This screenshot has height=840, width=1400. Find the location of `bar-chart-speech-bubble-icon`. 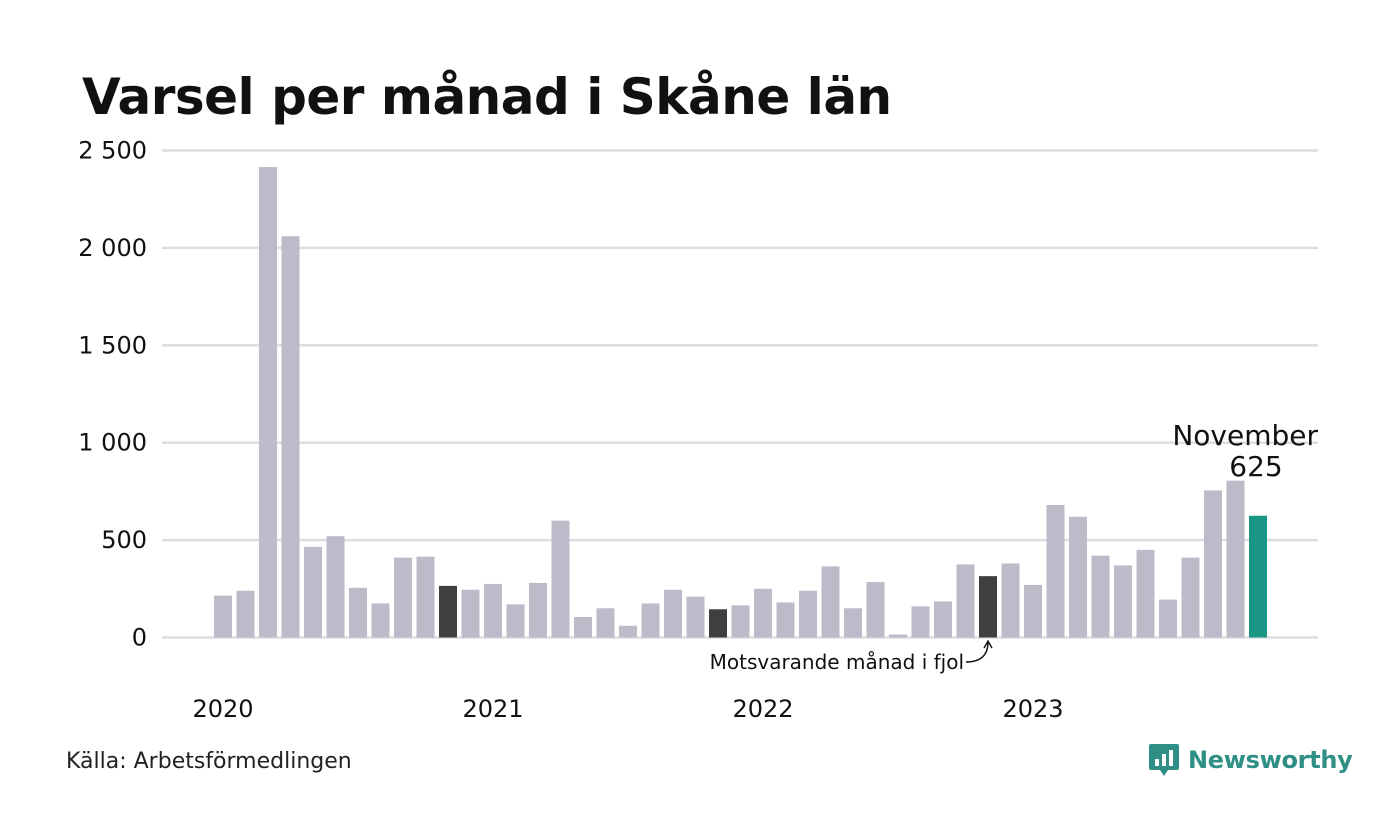

bar-chart-speech-bubble-icon is located at coordinates (1164, 760).